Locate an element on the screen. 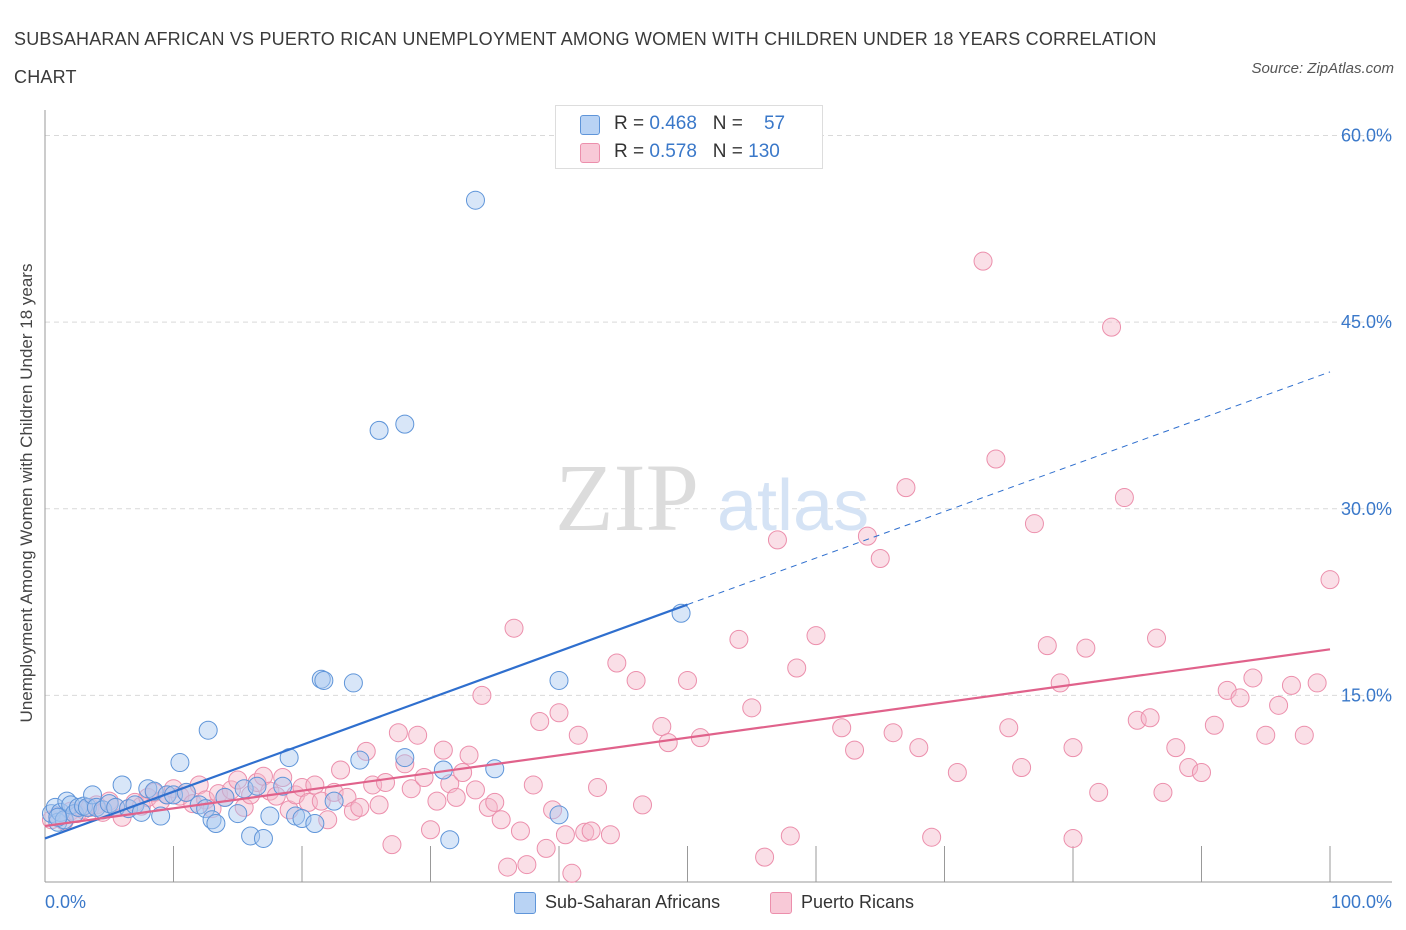  r-label: R = is located at coordinates (632, 123).